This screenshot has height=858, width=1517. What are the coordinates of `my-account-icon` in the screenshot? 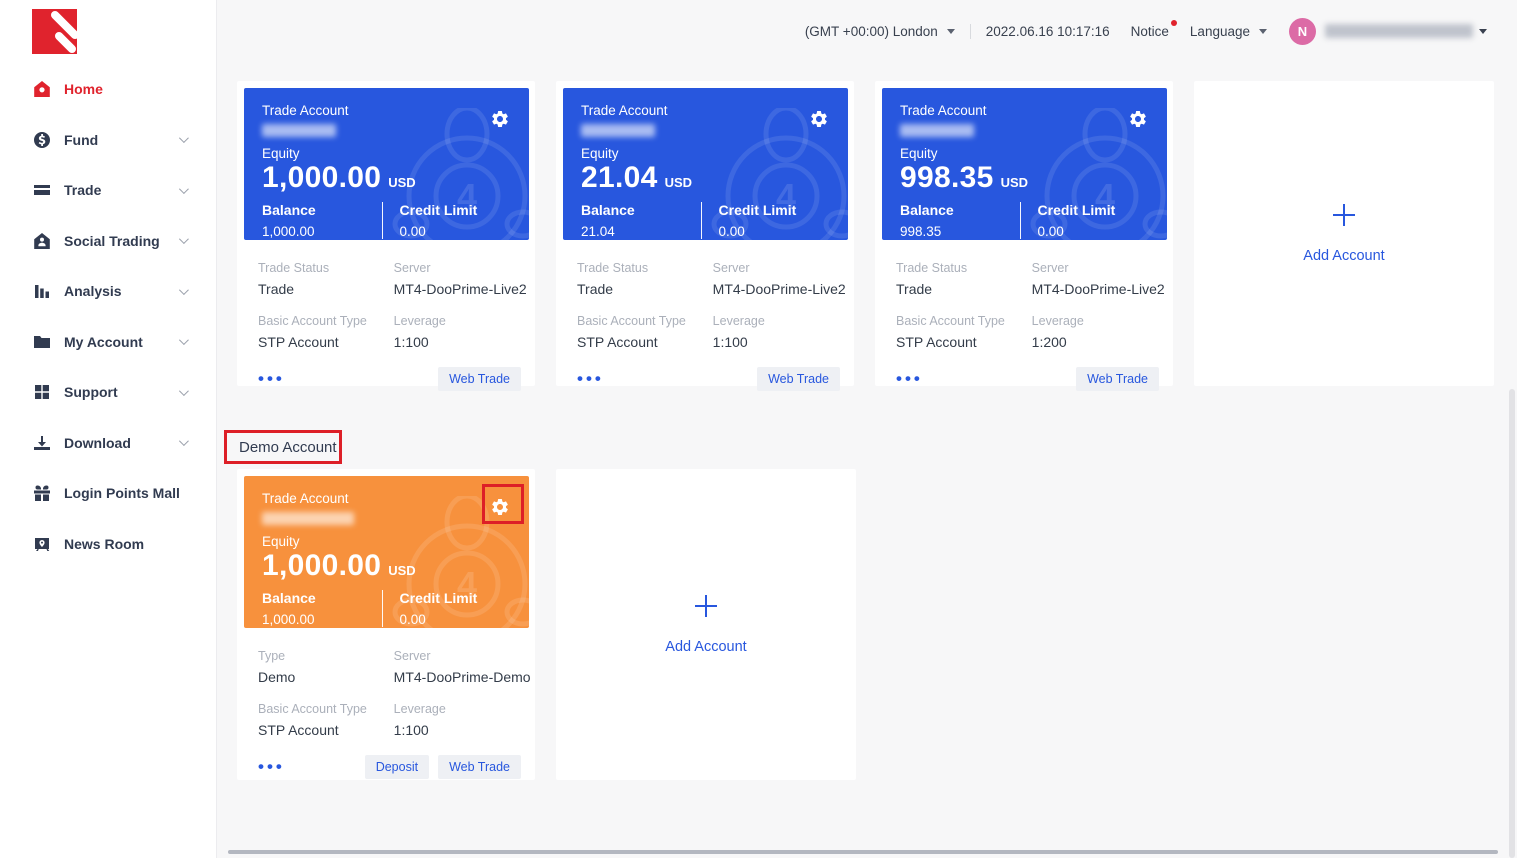 It's located at (42, 342).